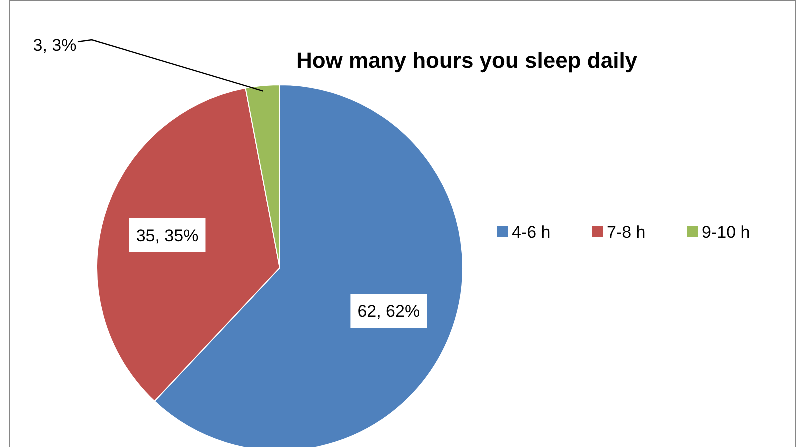 Image resolution: width=797 pixels, height=447 pixels. Describe the element at coordinates (55, 45) in the screenshot. I see `data-label: 3, 3%` at that location.